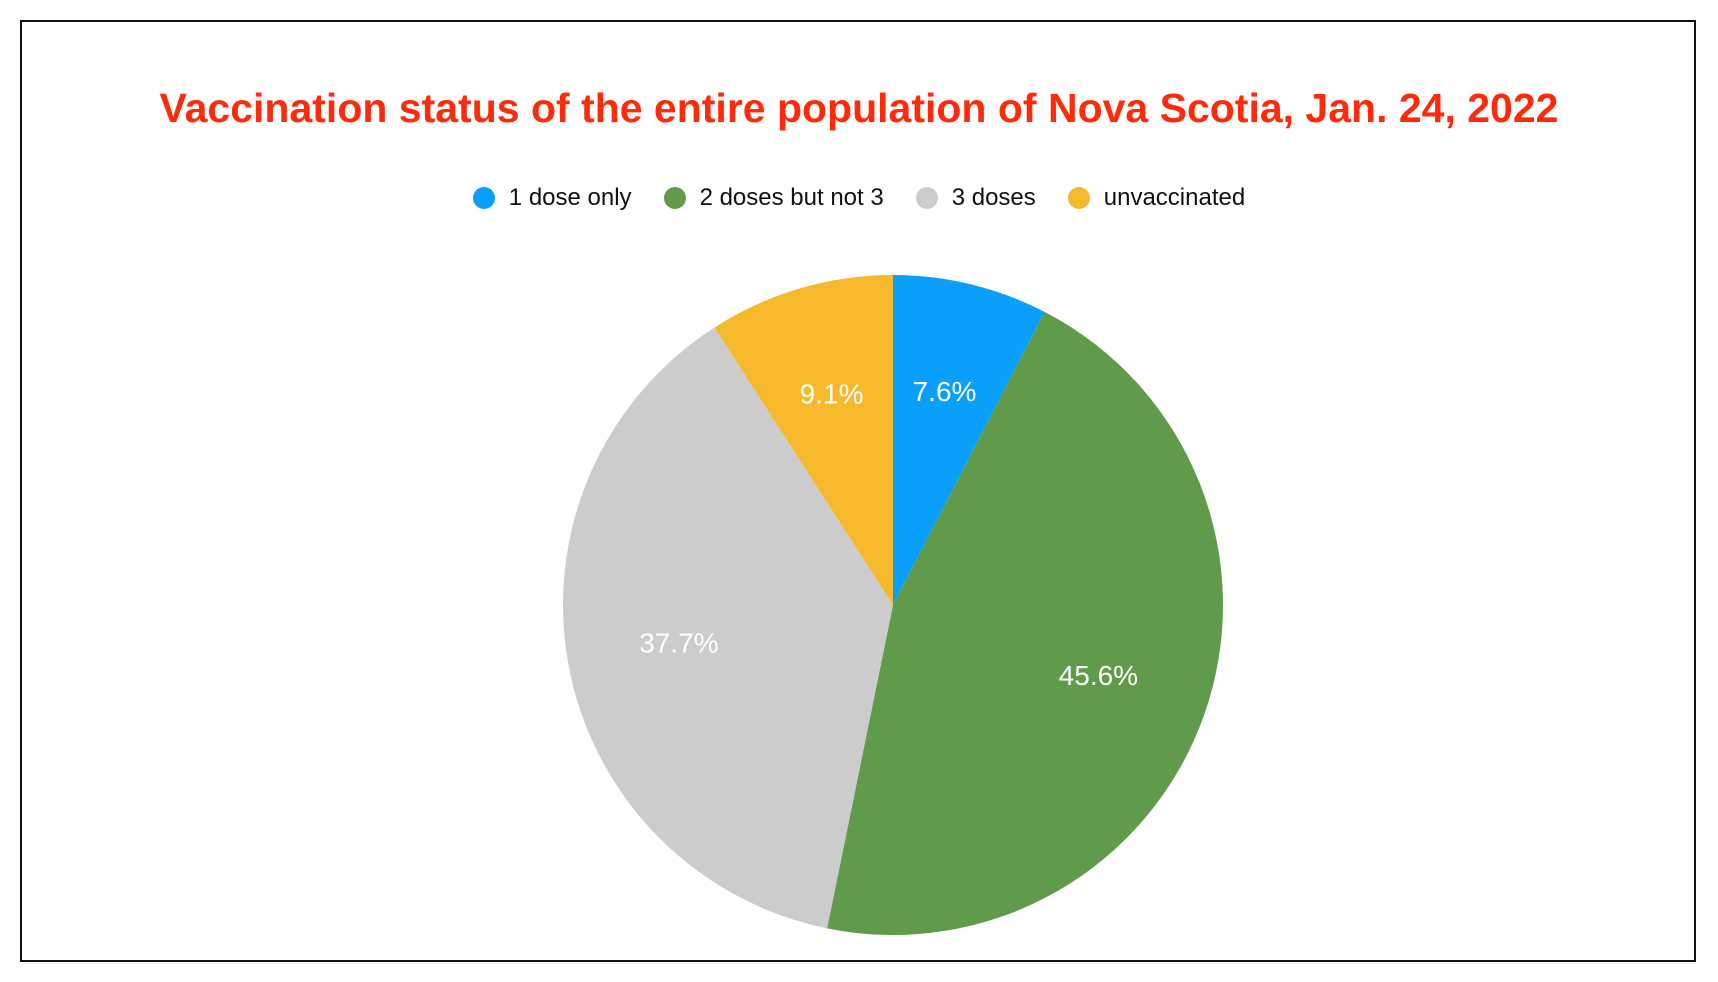  Describe the element at coordinates (926, 198) in the screenshot. I see `legend-marker-3-doses` at that location.